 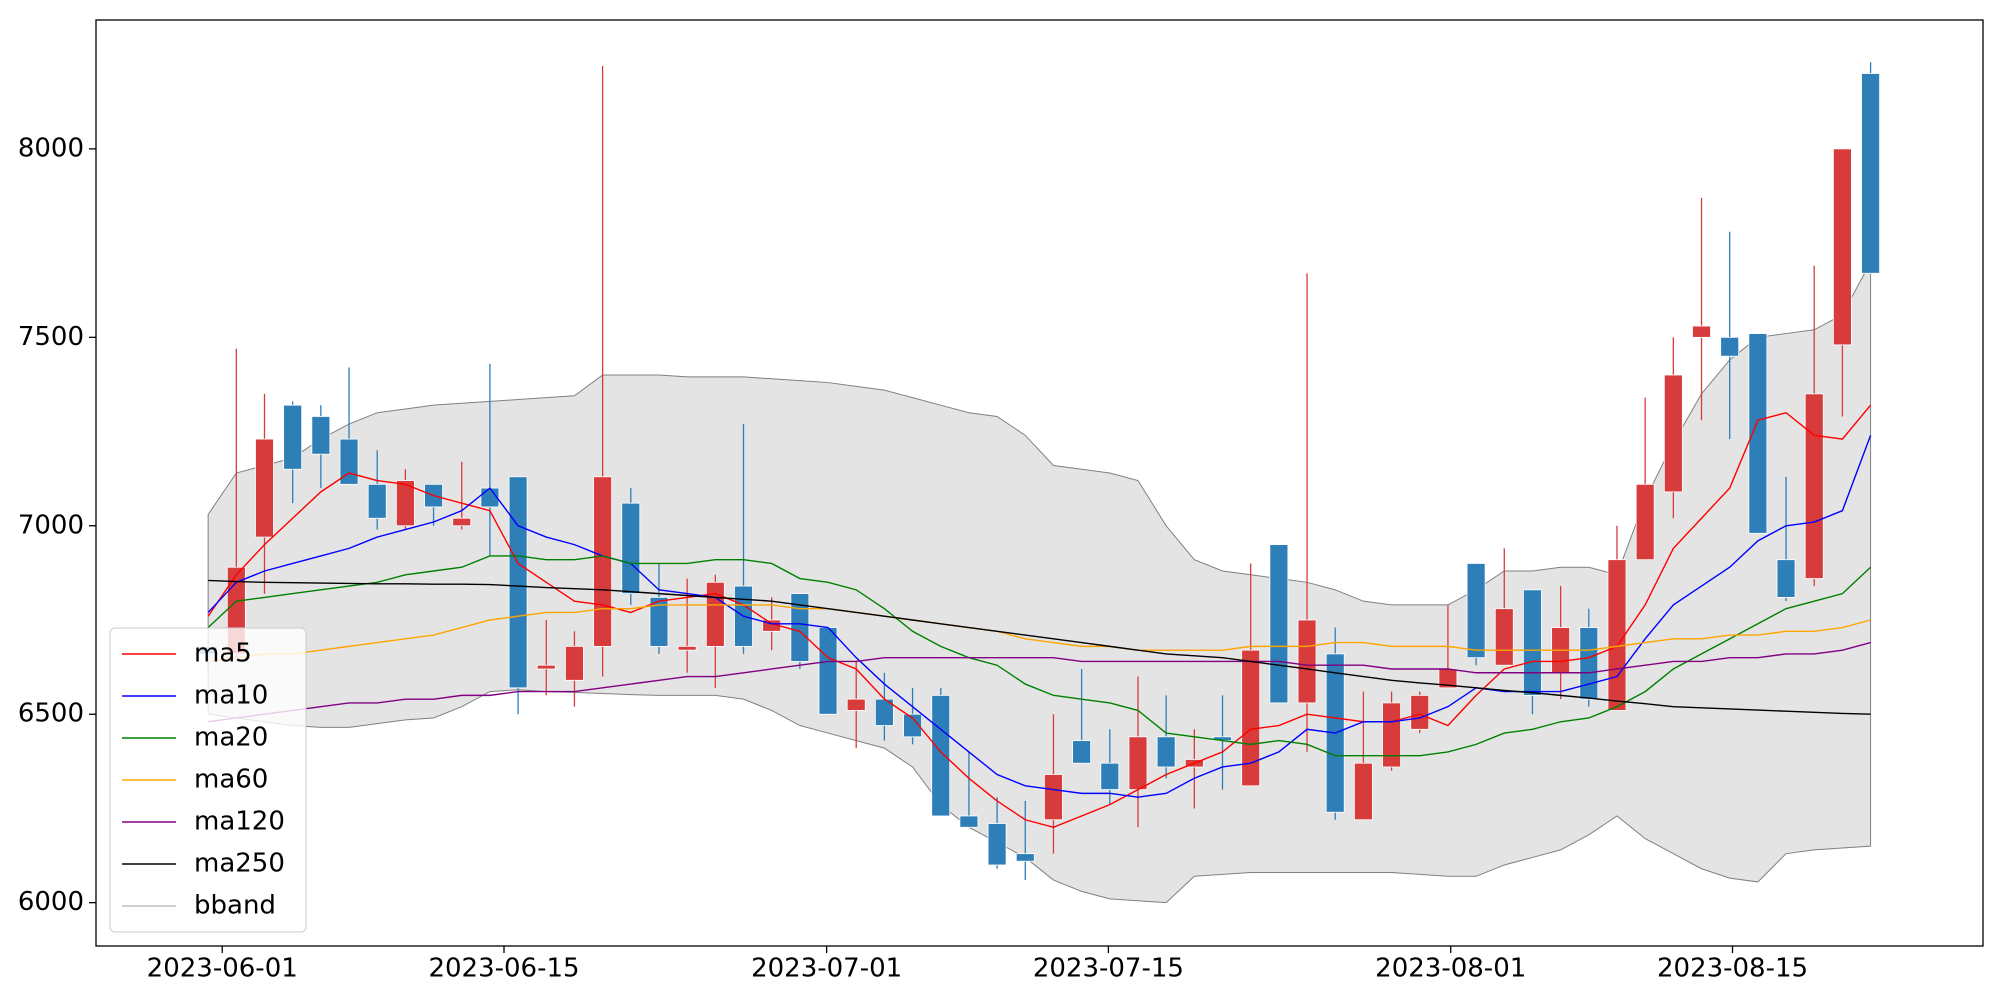 I want to click on y-tick-label: 7000, so click(x=51, y=525).